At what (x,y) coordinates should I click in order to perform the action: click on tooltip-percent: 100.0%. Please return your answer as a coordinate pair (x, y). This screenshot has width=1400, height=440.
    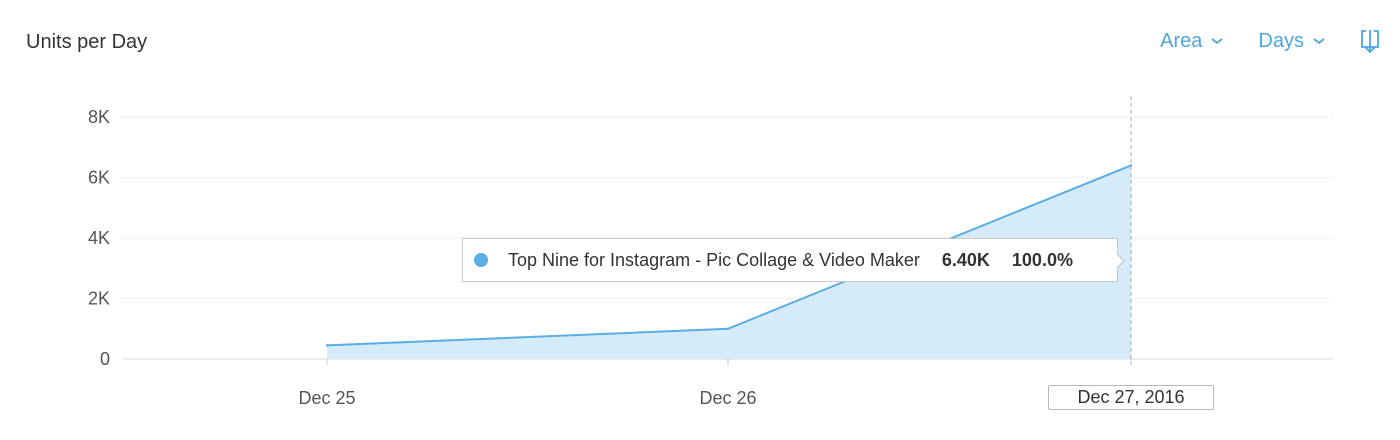
    Looking at the image, I should click on (1042, 259).